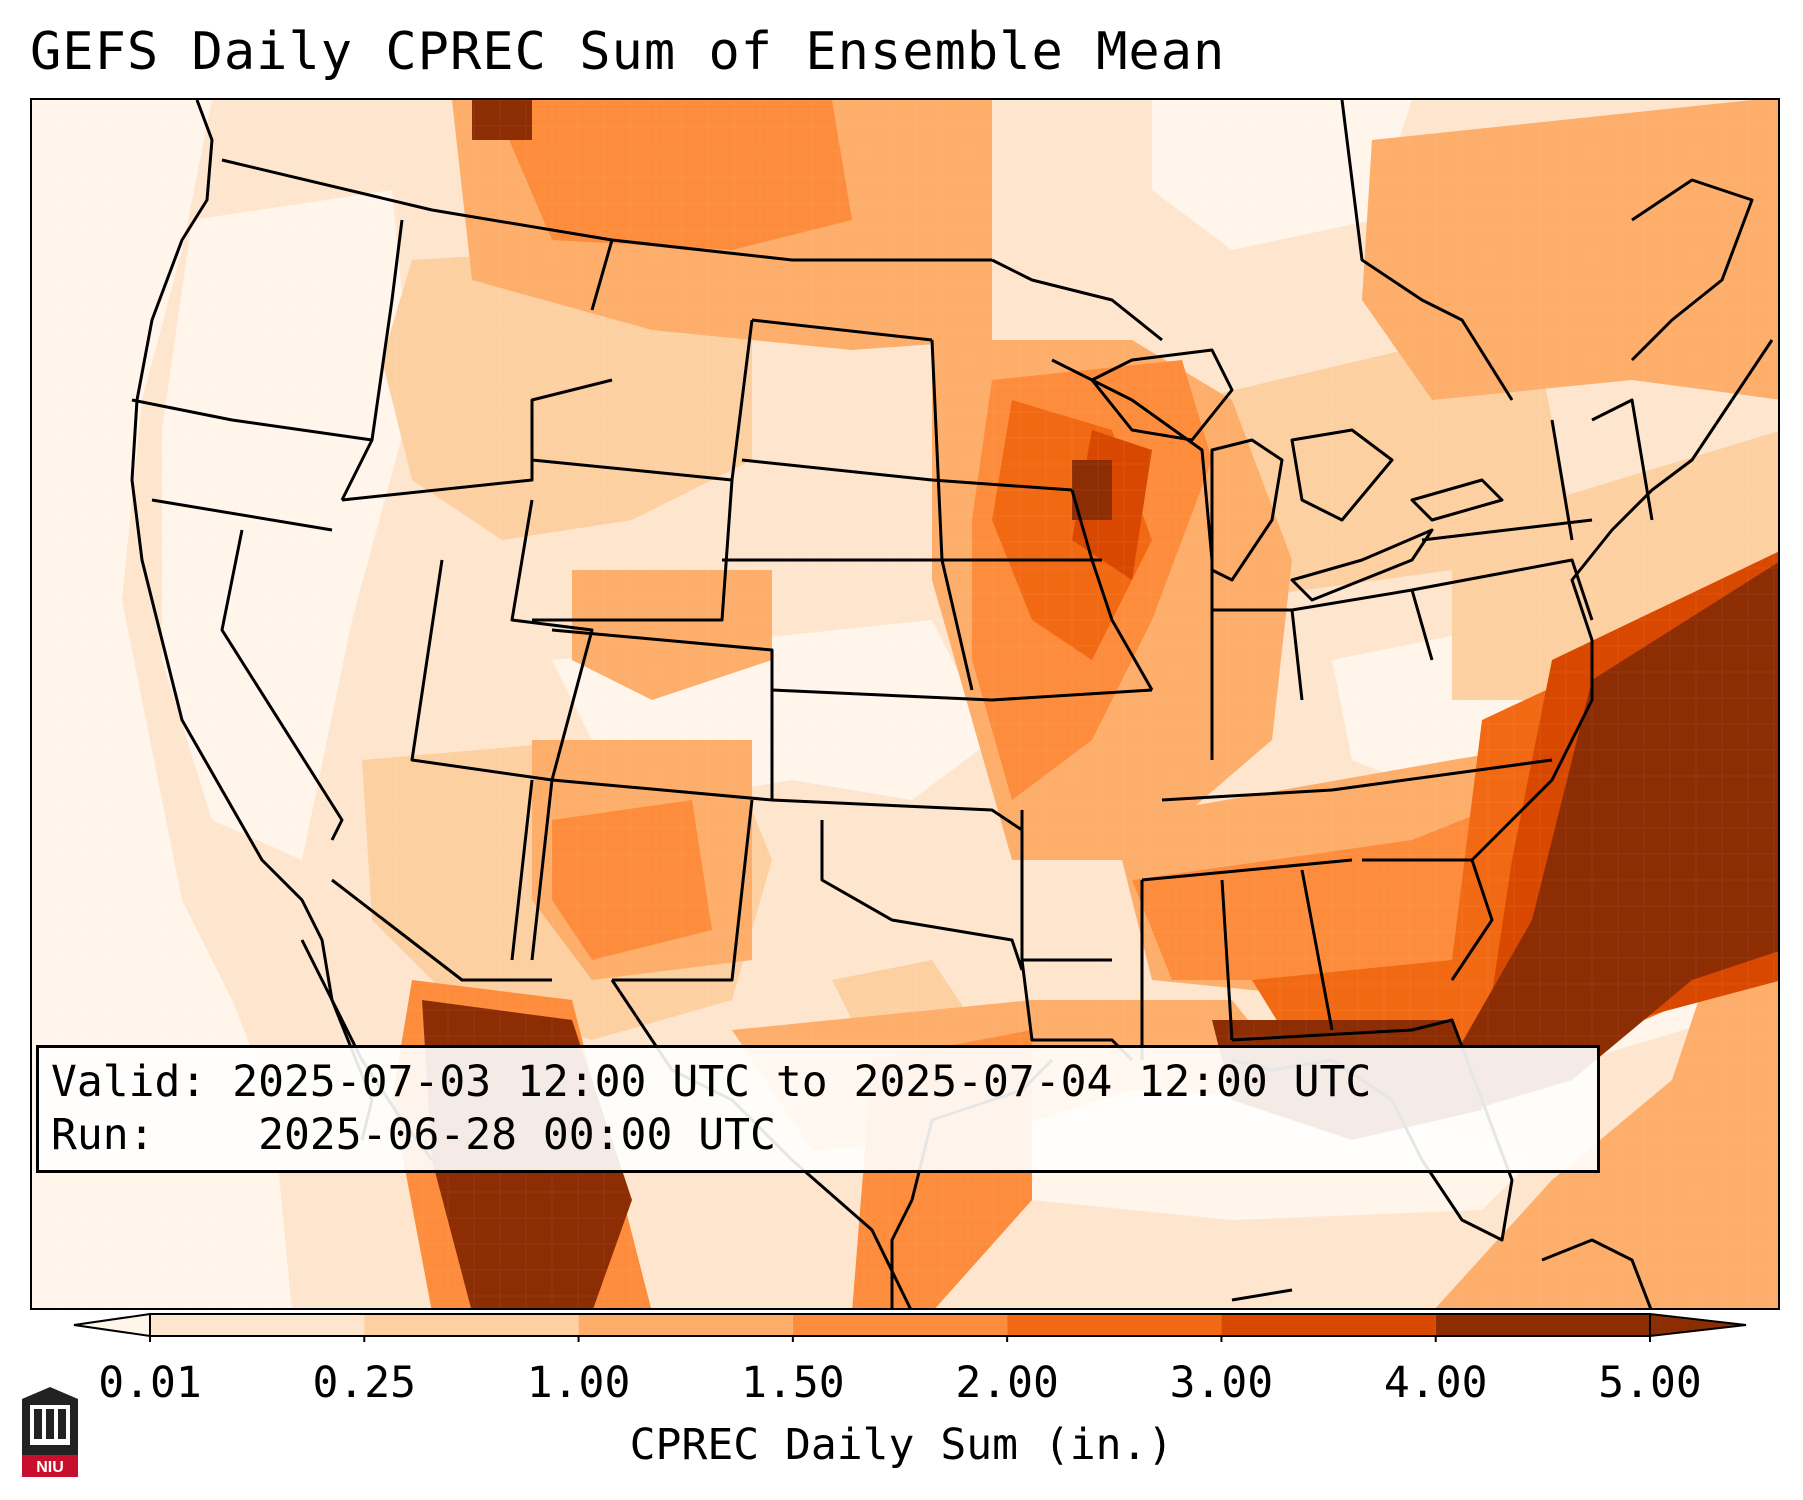 The image size is (1803, 1500). I want to click on colorbar-extend-low, so click(112, 1325).